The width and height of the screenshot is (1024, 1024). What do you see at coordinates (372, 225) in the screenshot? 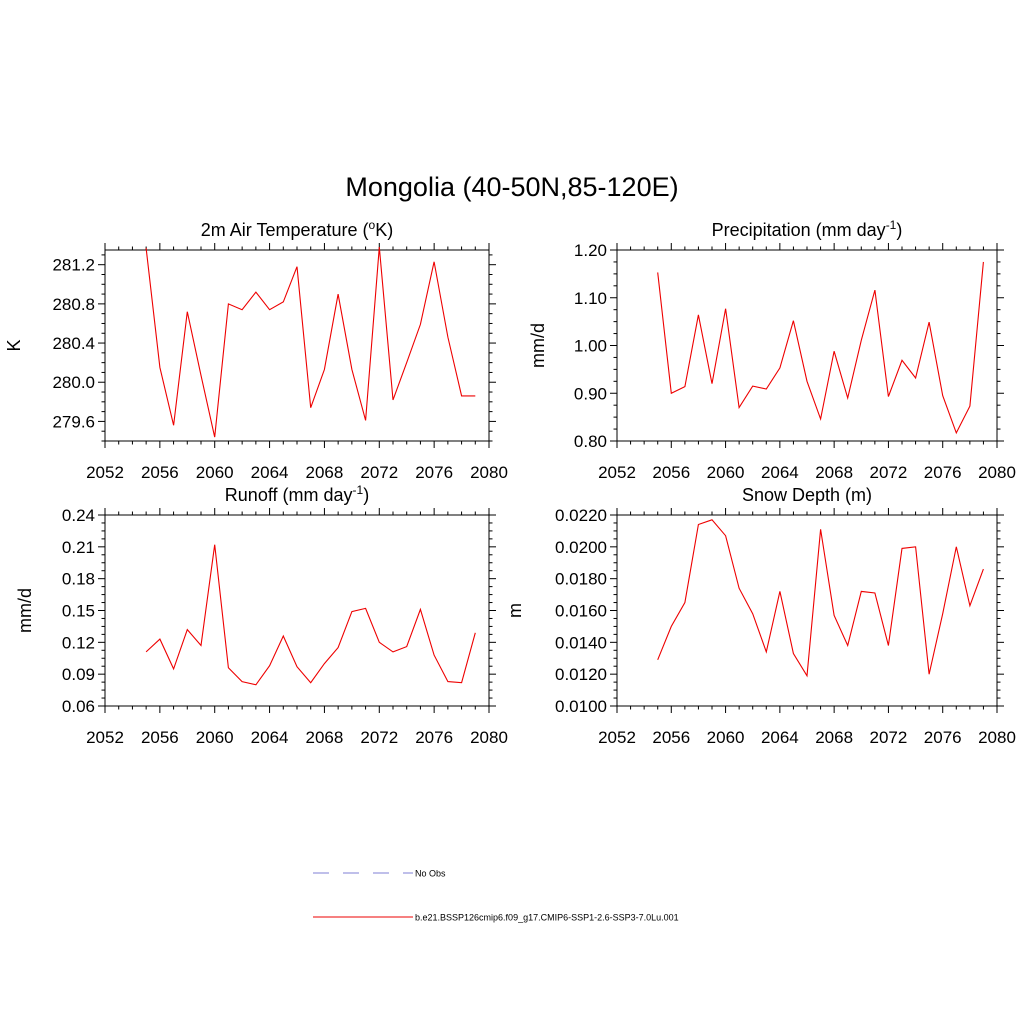
I see `panel-title-superscript: o` at bounding box center [372, 225].